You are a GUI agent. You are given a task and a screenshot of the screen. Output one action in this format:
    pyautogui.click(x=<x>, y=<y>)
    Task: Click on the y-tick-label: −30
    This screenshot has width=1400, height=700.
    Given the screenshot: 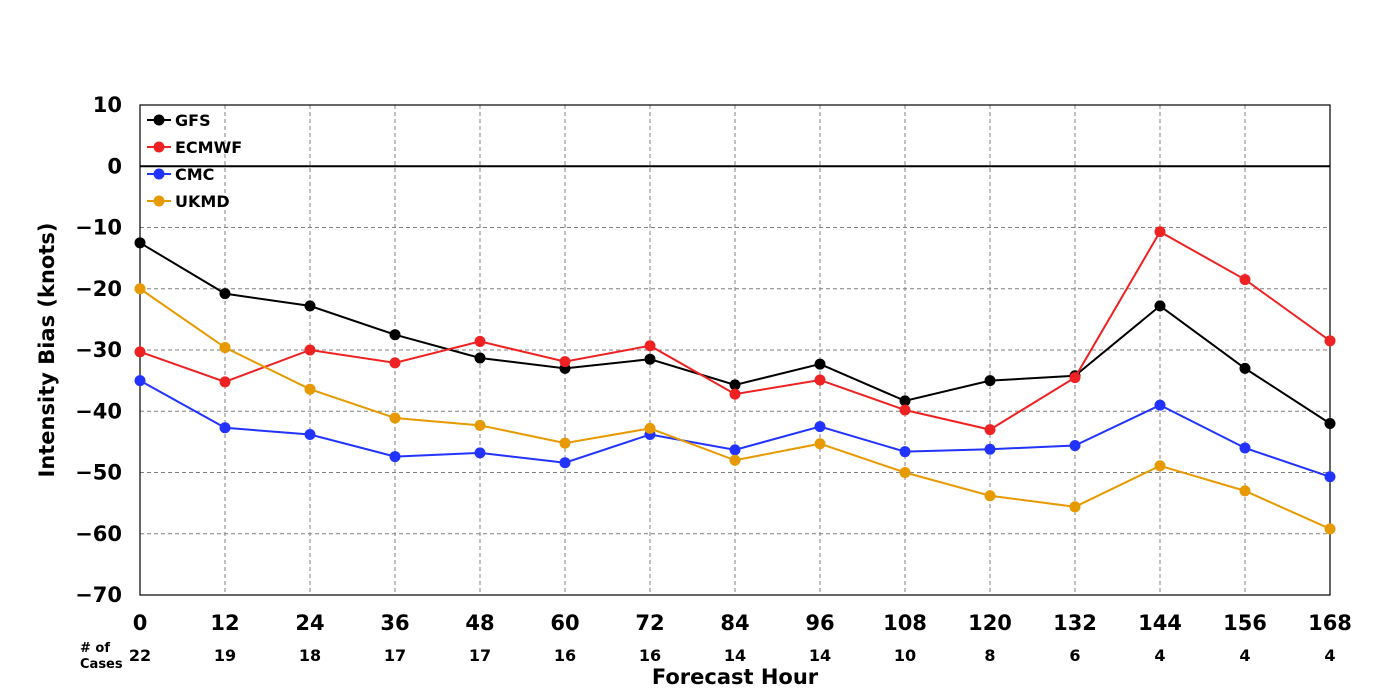 What is the action you would take?
    pyautogui.click(x=98, y=350)
    